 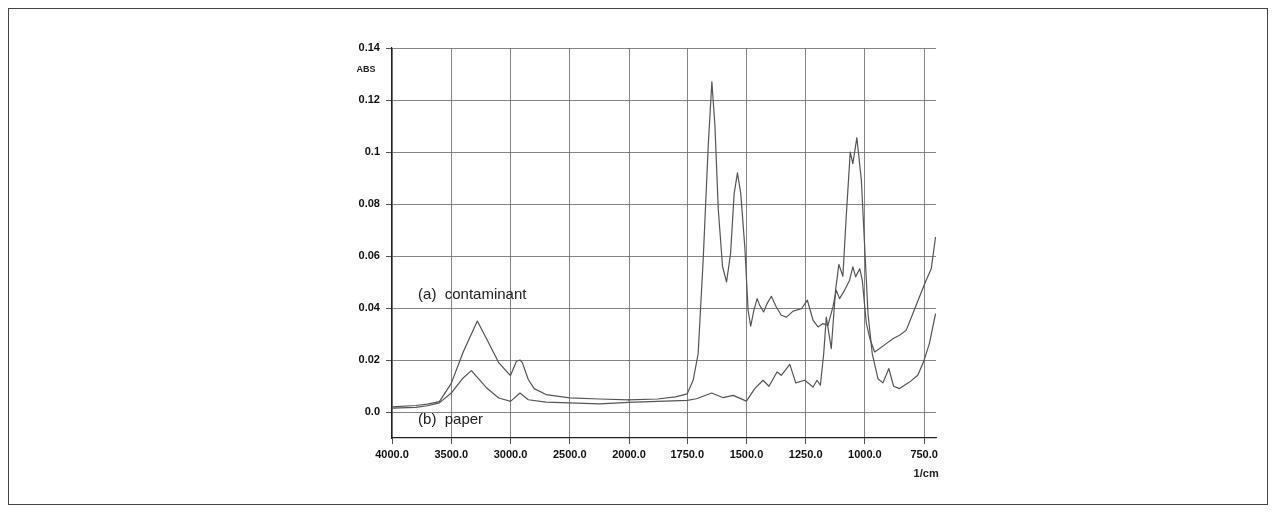 What do you see at coordinates (369, 99) in the screenshot?
I see `y-tick-label: 0.12` at bounding box center [369, 99].